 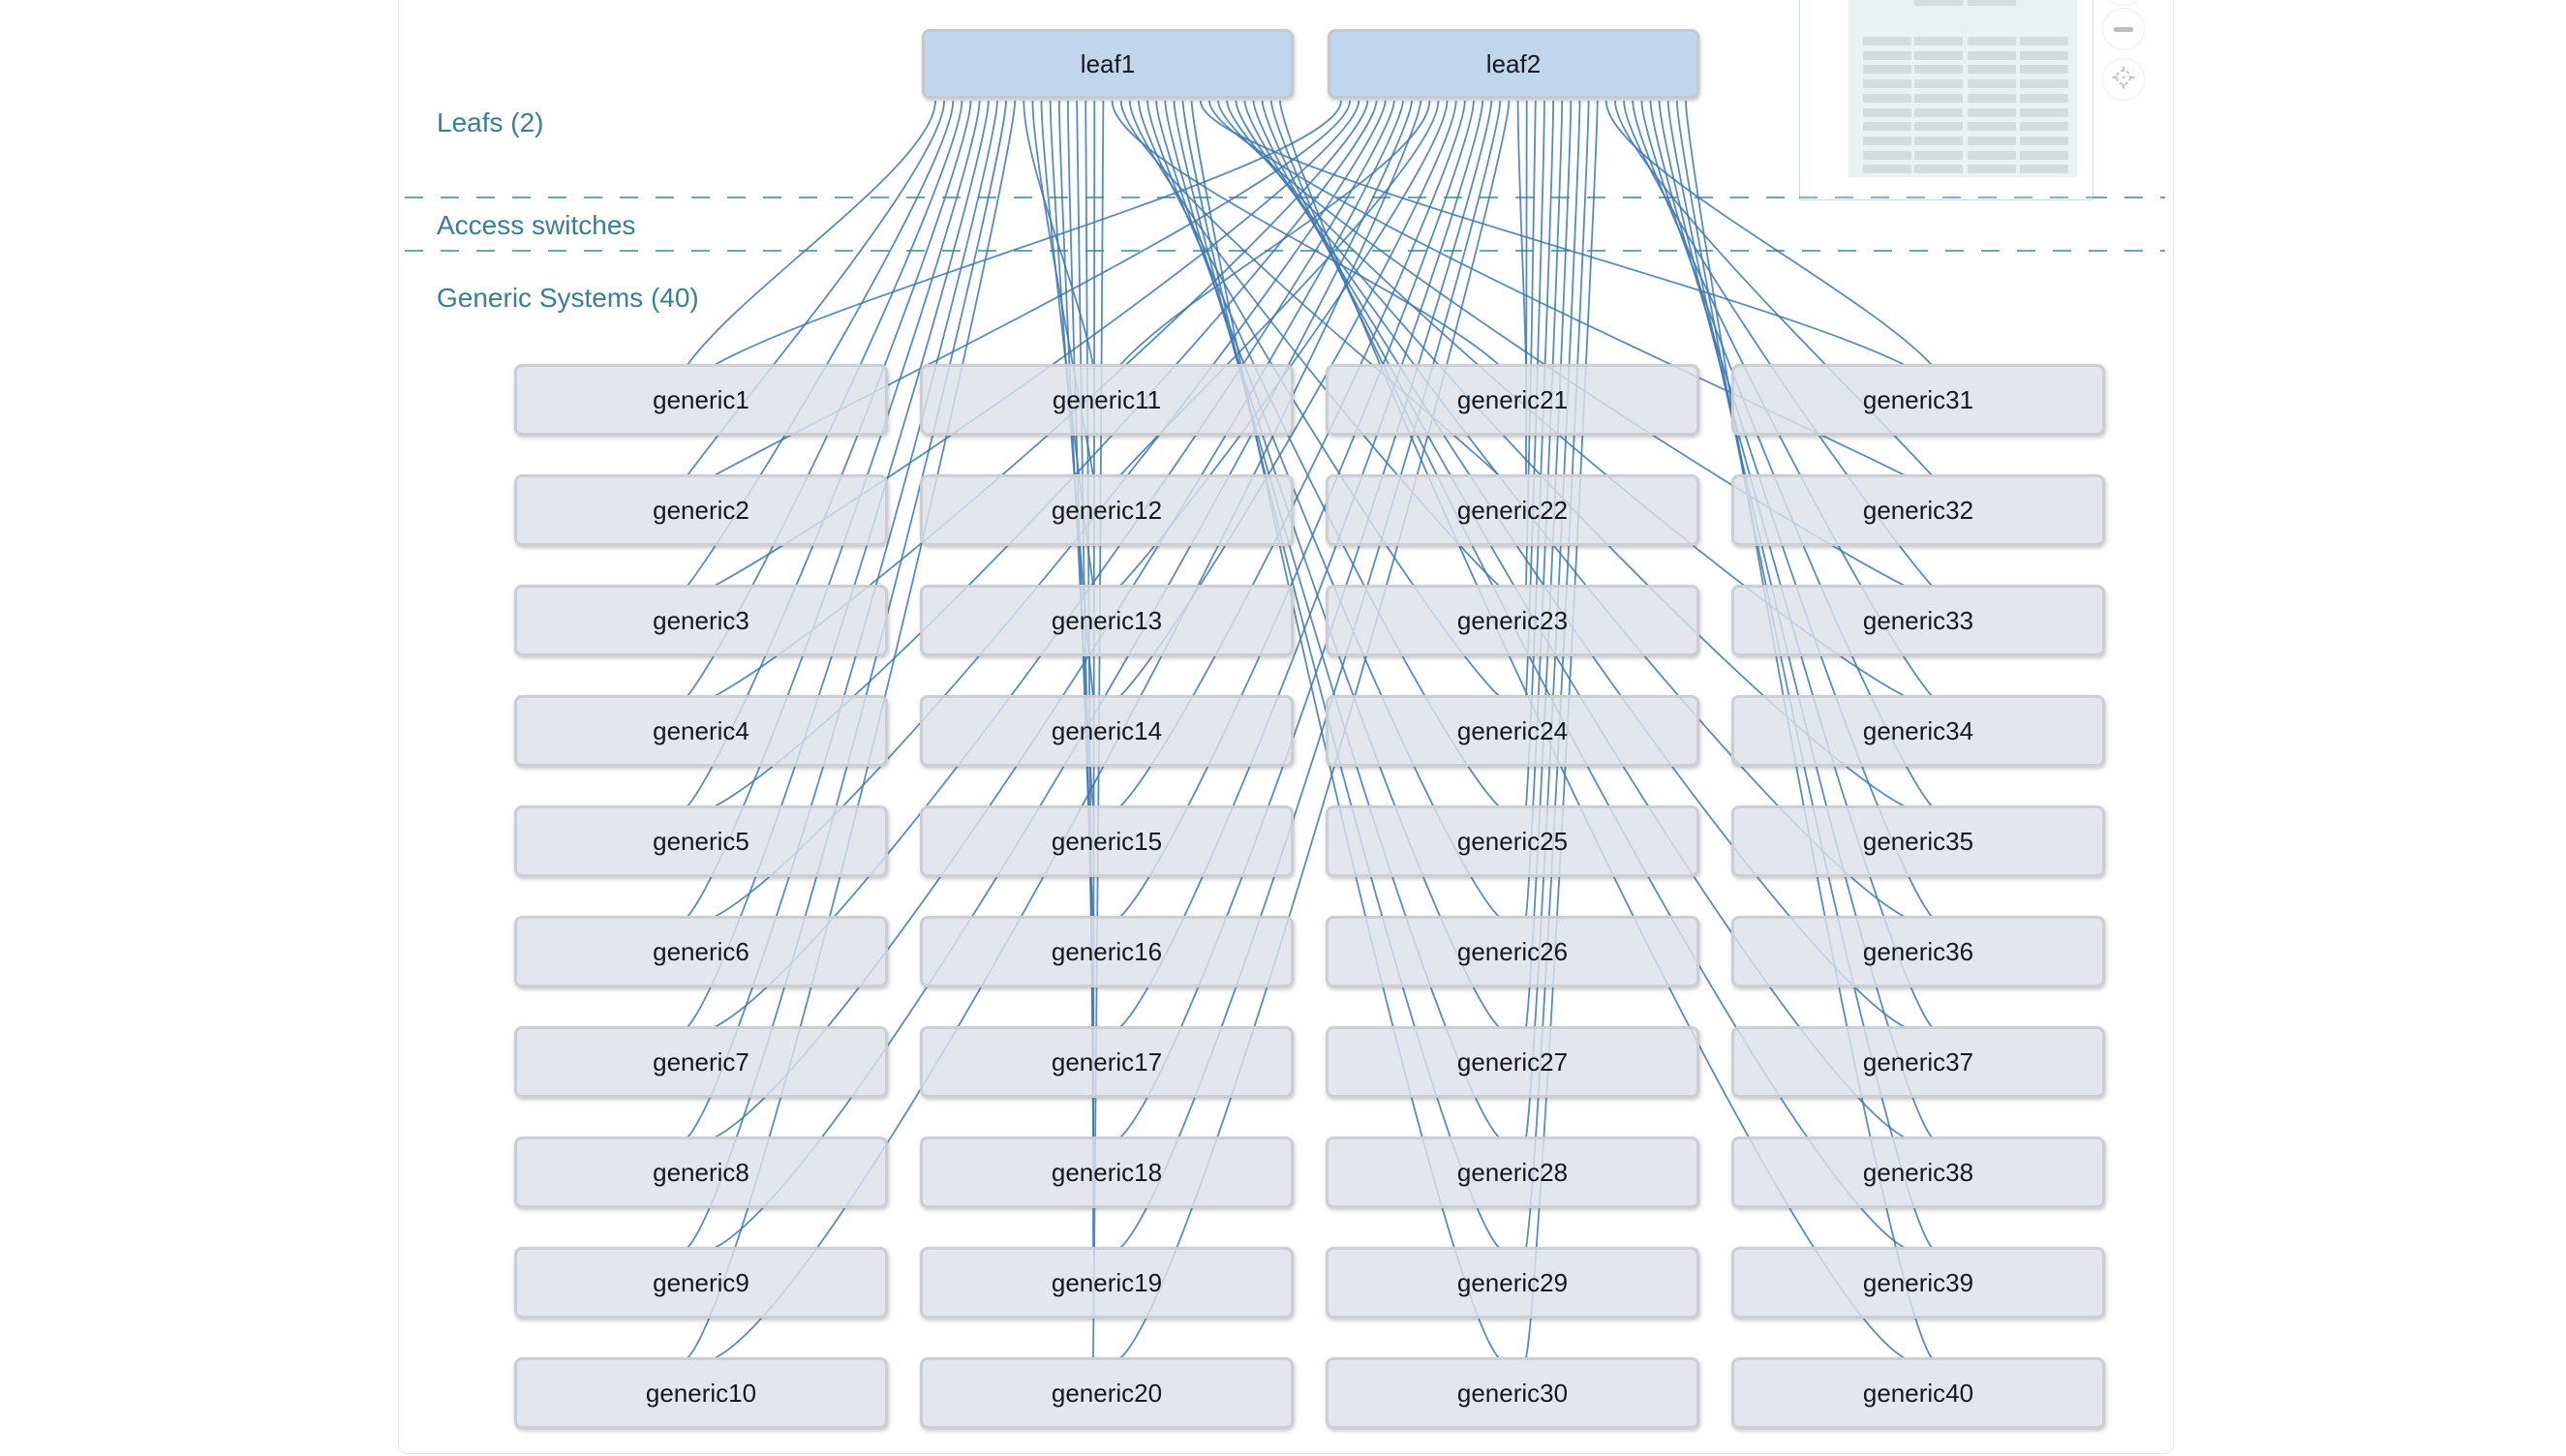 What do you see at coordinates (1521, 233) in the screenshot?
I see `link-leaf2-generic21` at bounding box center [1521, 233].